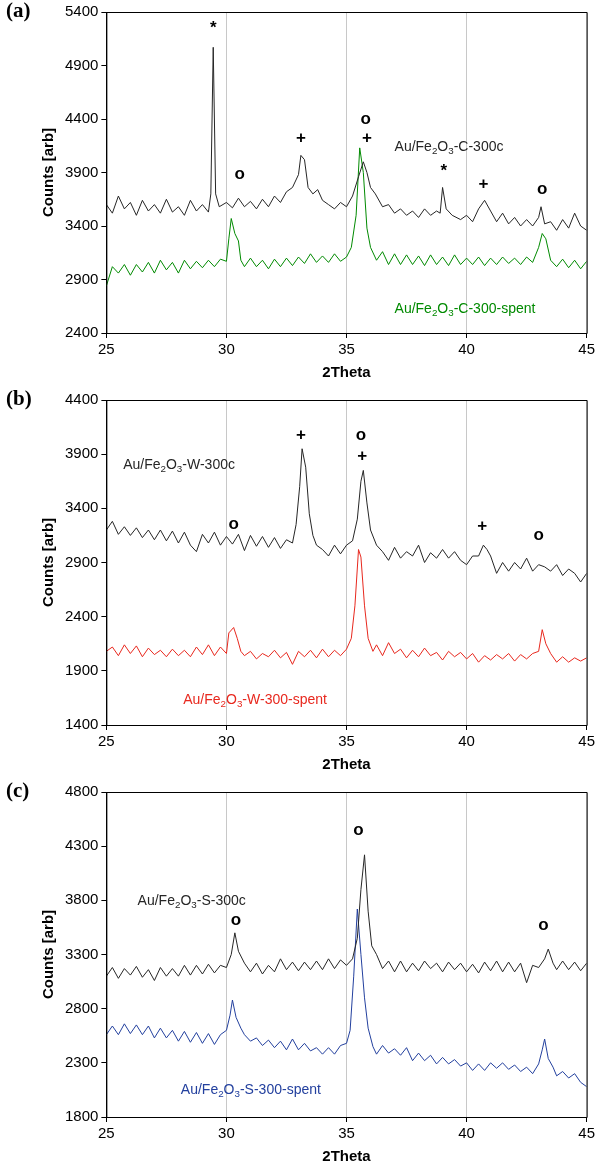 This screenshot has height=1172, width=598. I want to click on y-tick-label: 2300, so click(81, 1061).